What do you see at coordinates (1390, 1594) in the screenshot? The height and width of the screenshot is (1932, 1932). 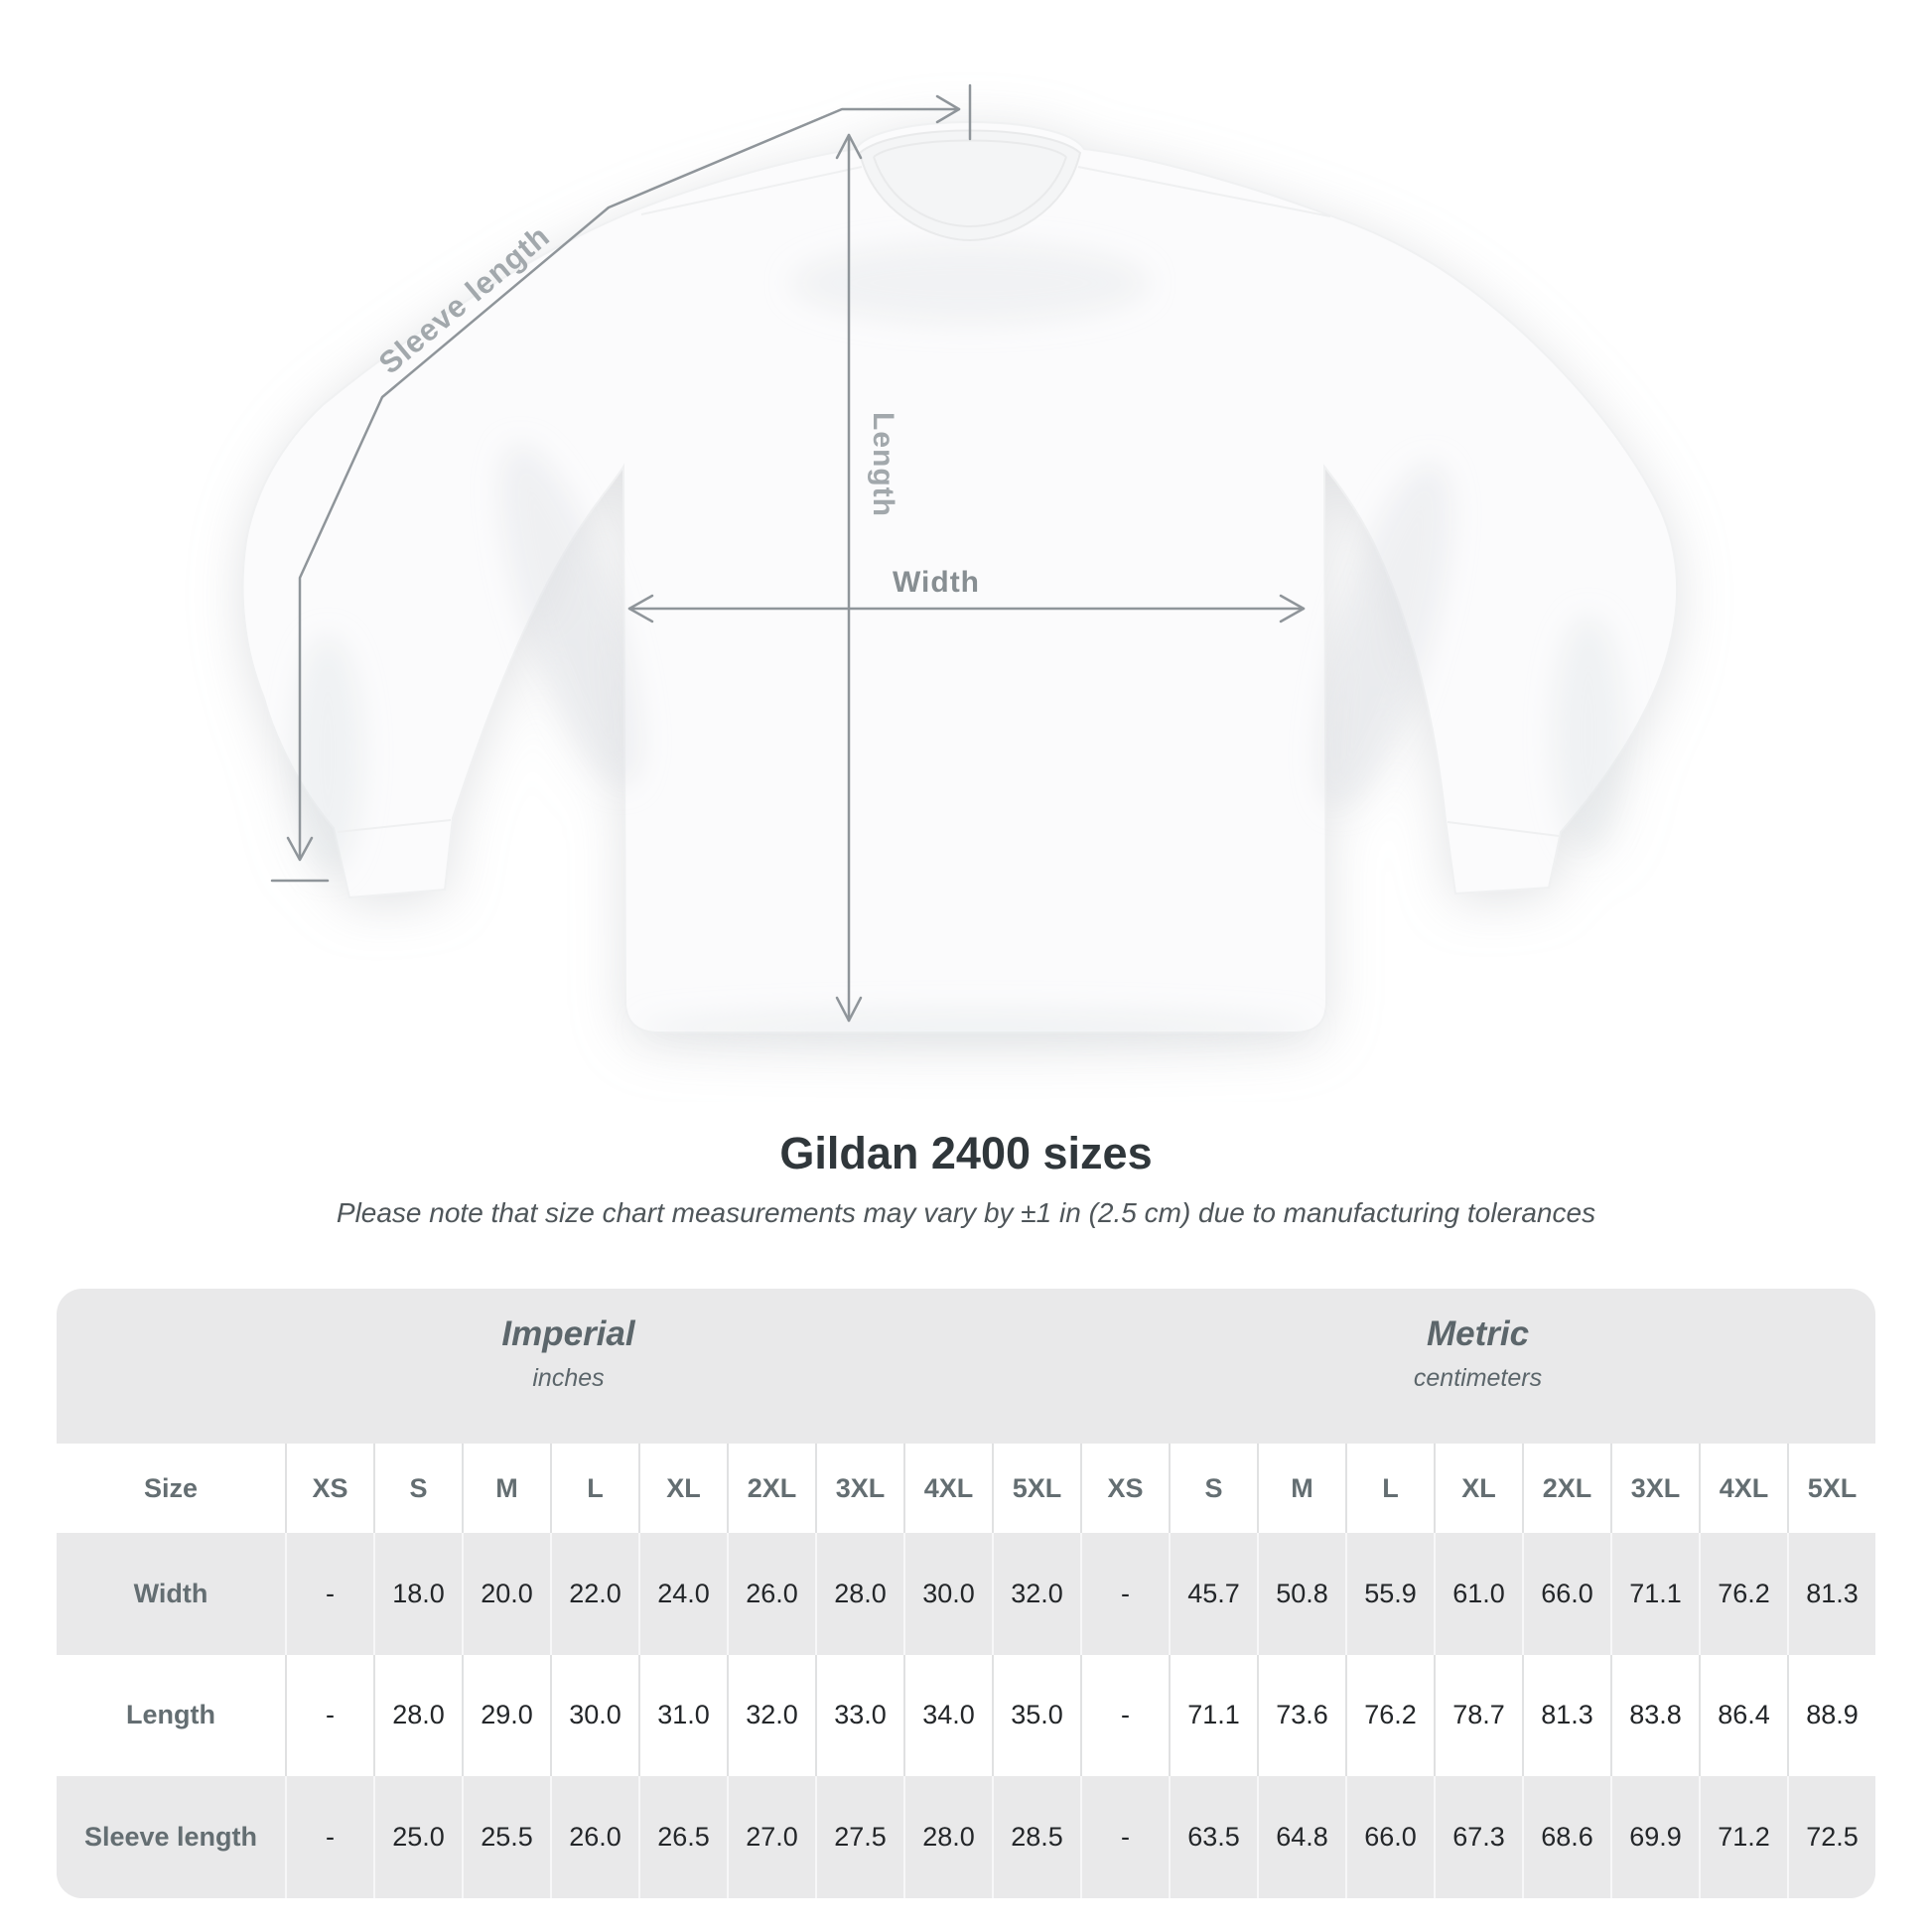 I see `row-width-cell: 55.9` at bounding box center [1390, 1594].